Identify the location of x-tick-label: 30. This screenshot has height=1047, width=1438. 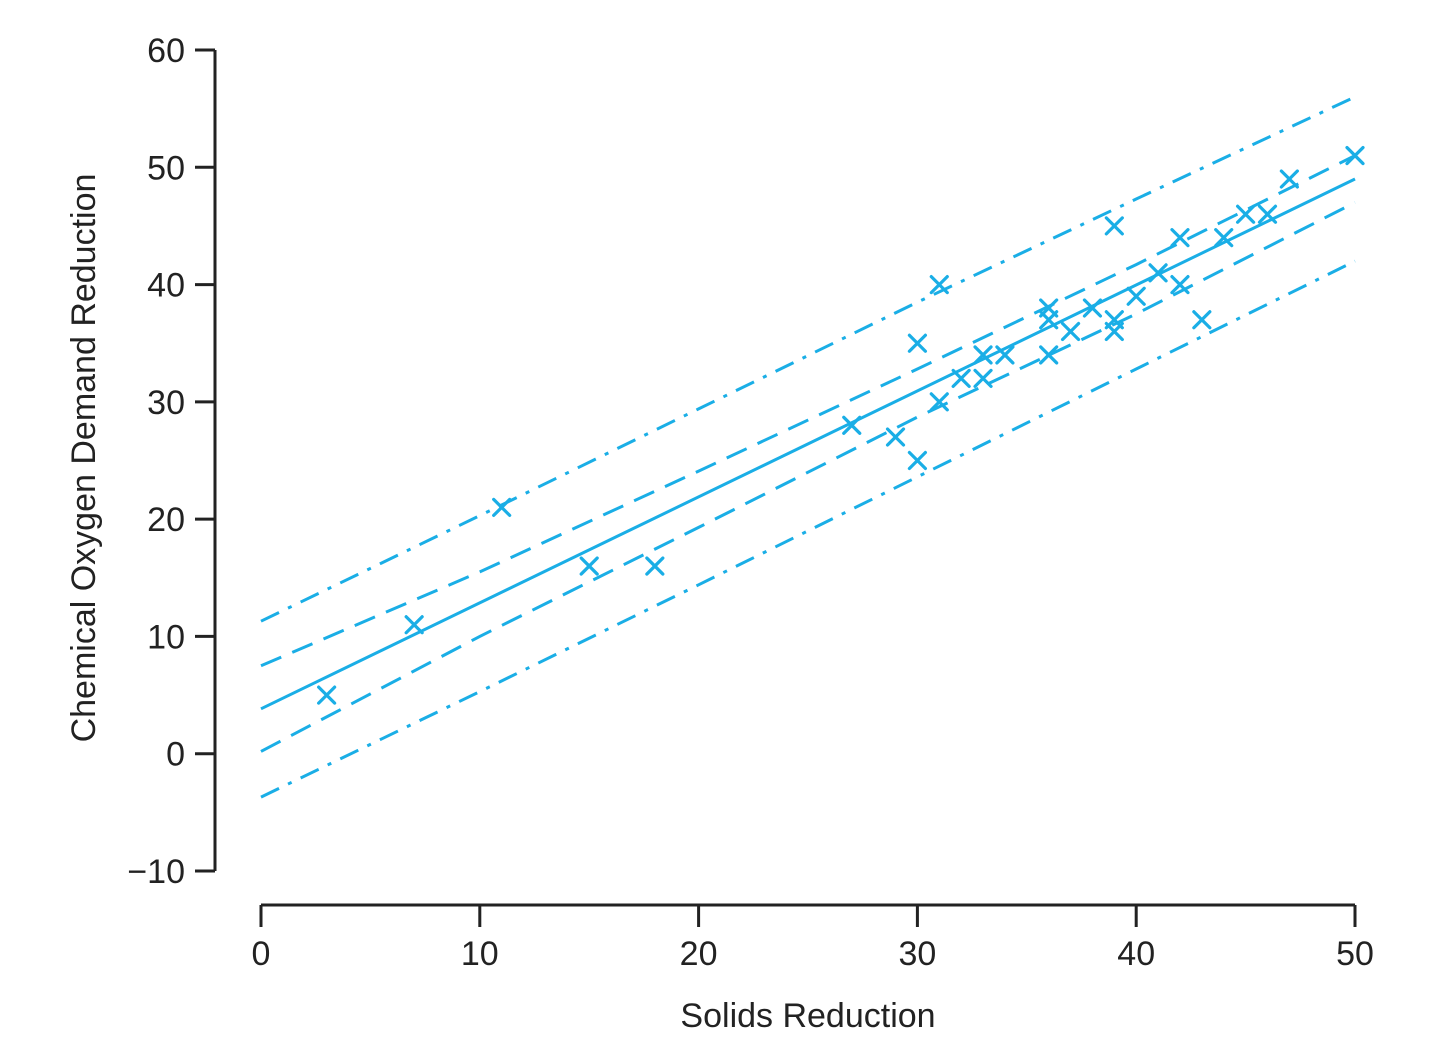
(917, 954).